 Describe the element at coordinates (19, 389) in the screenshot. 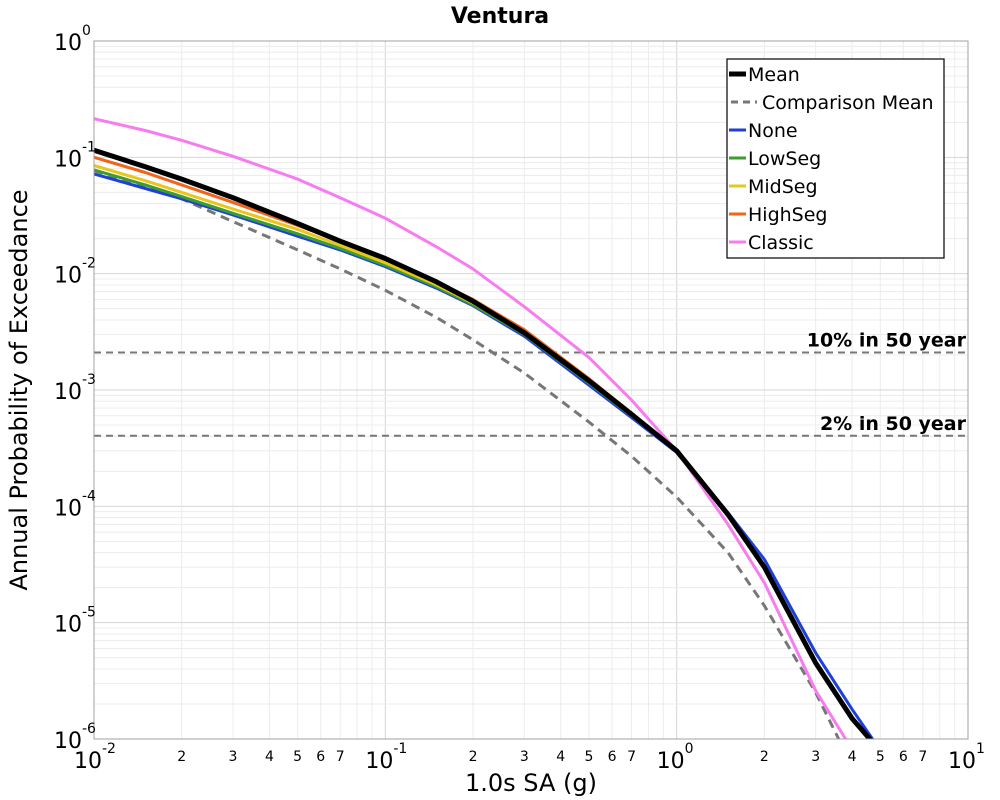

I see `y-axis-label: Annual Probability of Exceedance` at that location.